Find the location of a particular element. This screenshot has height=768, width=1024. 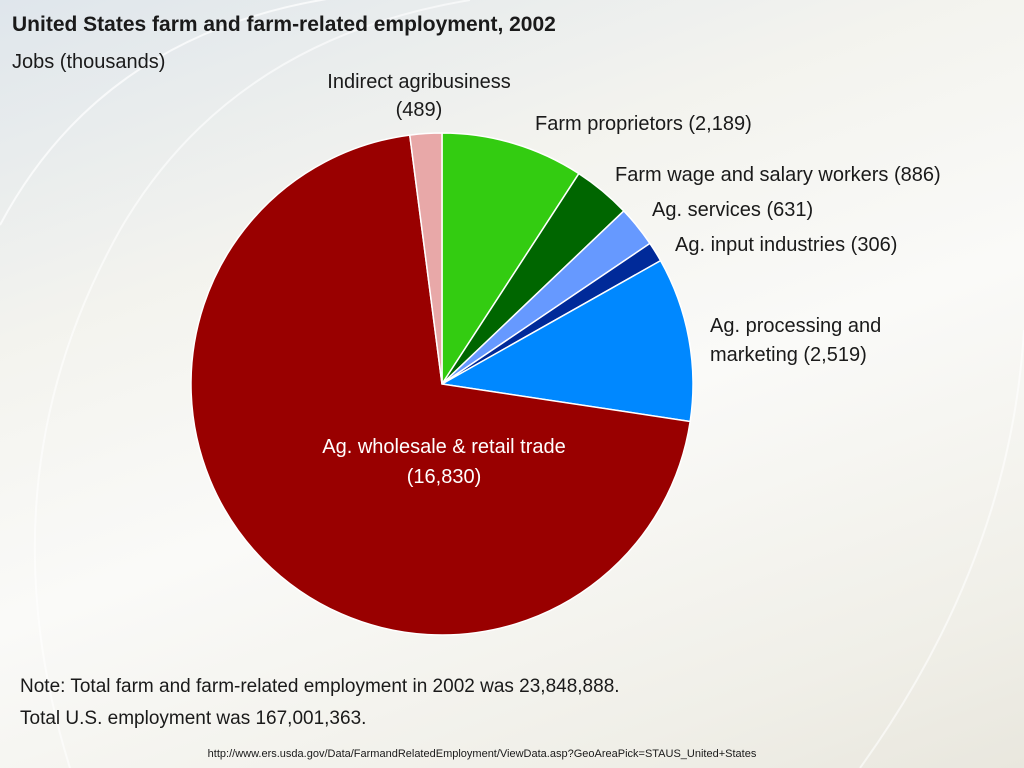

slice-label-ag-processing: Ag. processing and is located at coordinates (795, 326).